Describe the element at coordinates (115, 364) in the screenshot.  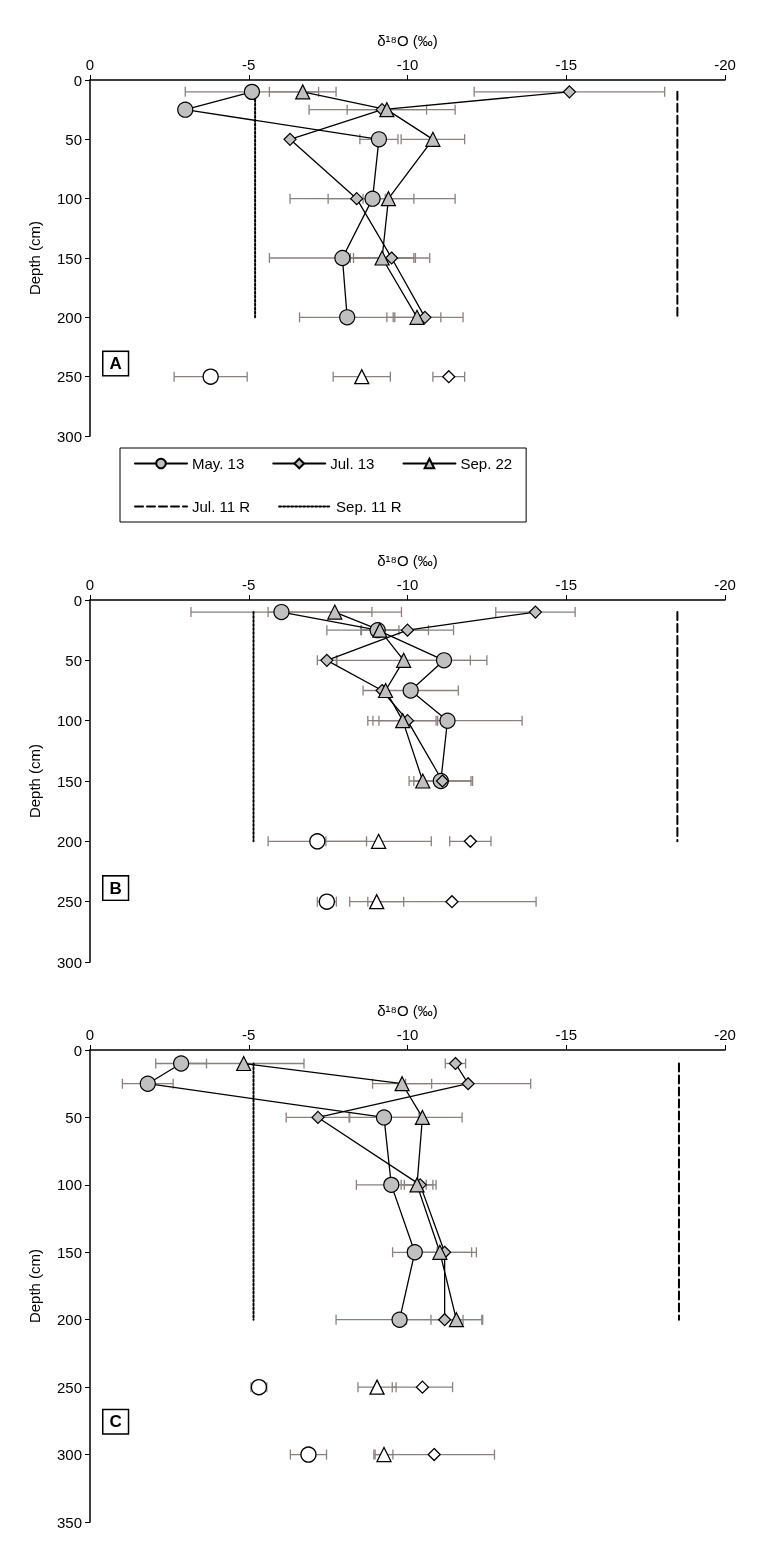
I see `annotation: A` at that location.